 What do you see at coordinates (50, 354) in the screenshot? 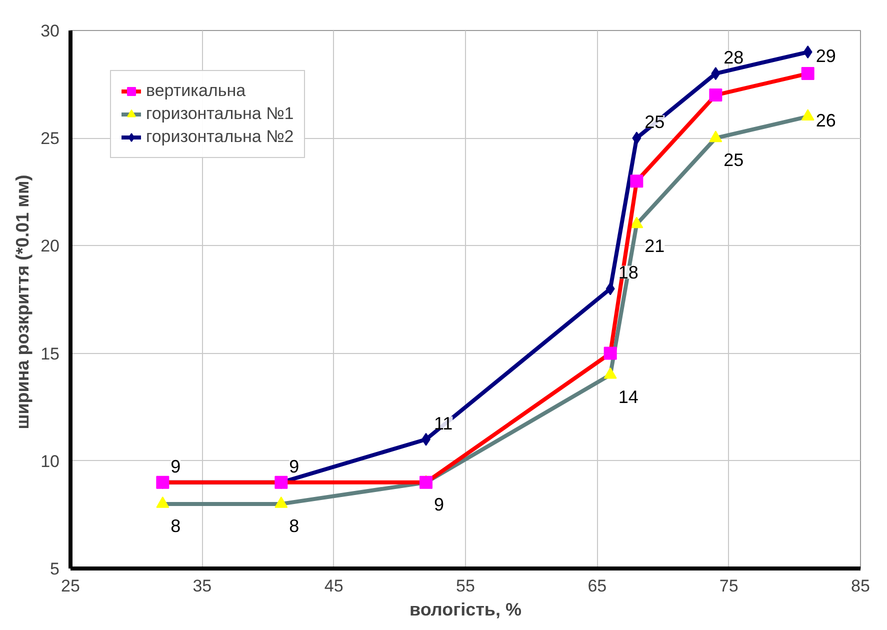
I see `y-tick-label: 15` at bounding box center [50, 354].